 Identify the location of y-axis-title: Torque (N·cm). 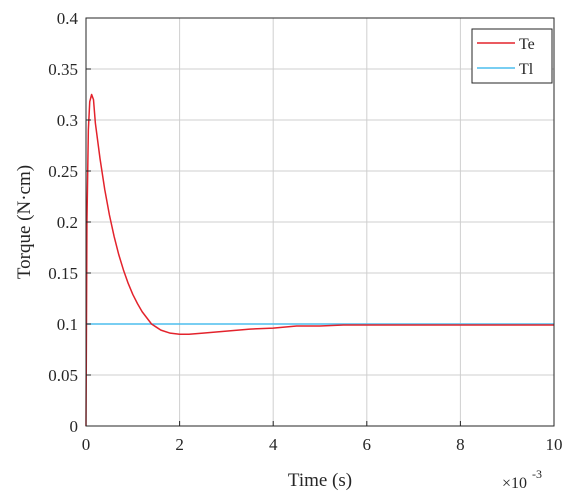
(24, 222).